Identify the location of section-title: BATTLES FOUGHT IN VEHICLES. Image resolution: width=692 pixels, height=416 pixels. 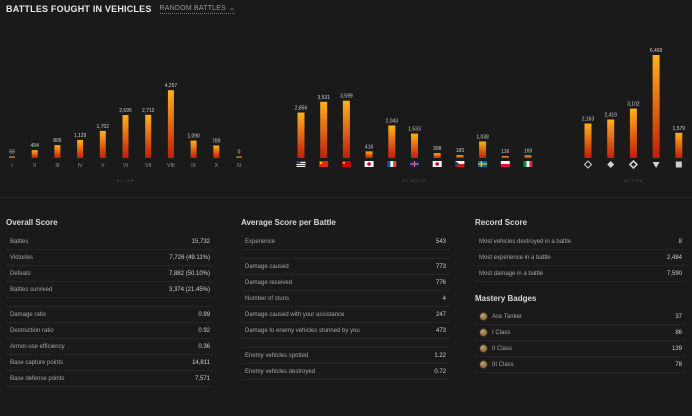
(79, 9).